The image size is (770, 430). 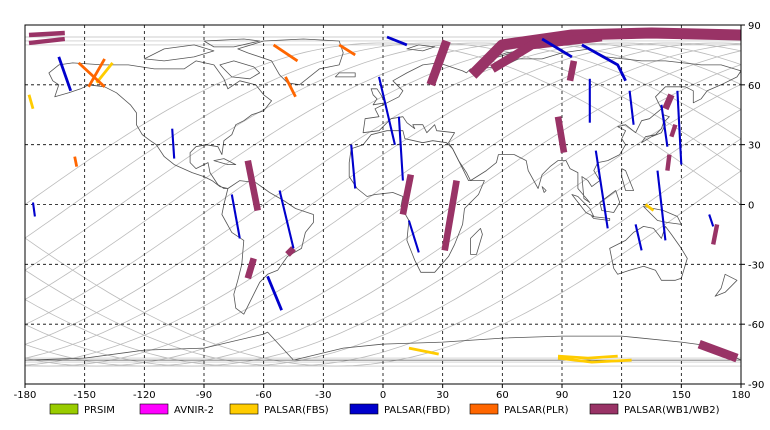 I want to click on coastline-svalbard, so click(x=421, y=48).